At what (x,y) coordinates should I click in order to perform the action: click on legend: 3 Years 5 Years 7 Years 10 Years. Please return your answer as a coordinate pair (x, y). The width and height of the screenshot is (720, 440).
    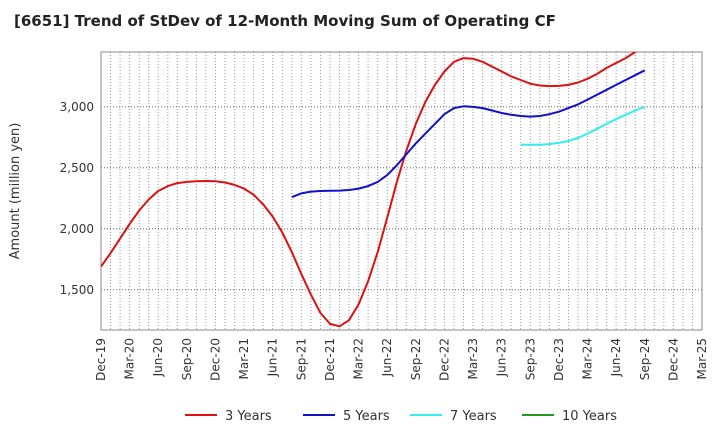
    Looking at the image, I should click on (401, 416).